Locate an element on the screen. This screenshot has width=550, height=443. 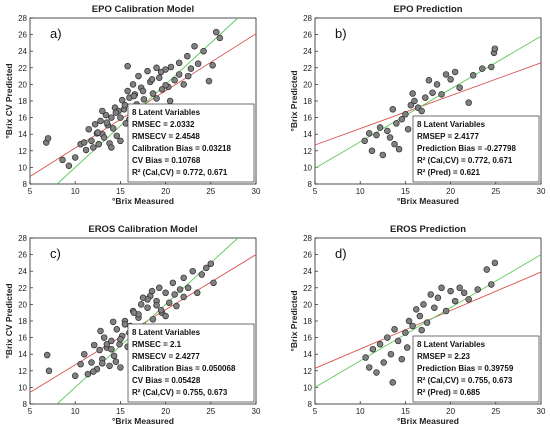
y-tick-label: 16 is located at coordinates (307, 338).